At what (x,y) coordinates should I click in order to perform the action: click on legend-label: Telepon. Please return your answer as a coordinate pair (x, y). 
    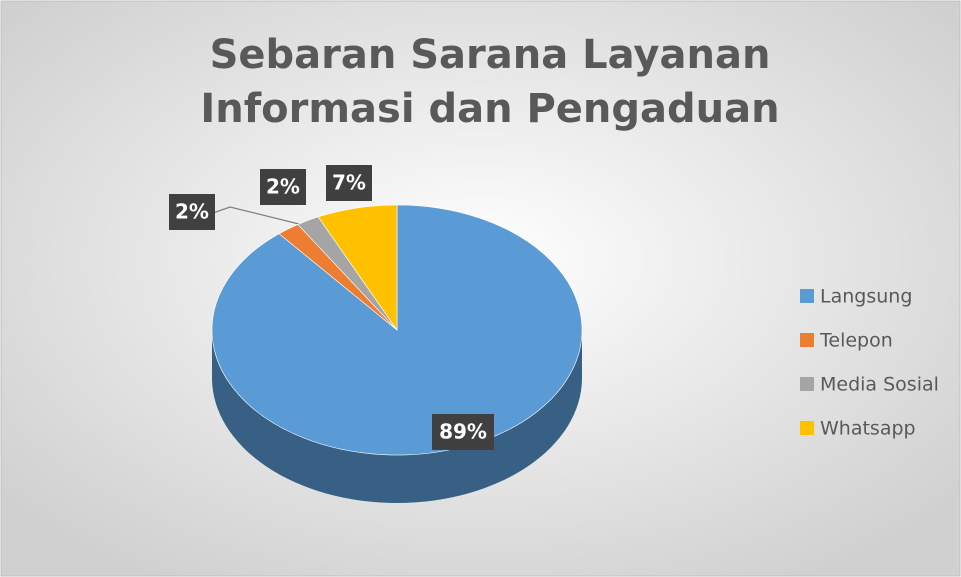
    Looking at the image, I should click on (856, 341).